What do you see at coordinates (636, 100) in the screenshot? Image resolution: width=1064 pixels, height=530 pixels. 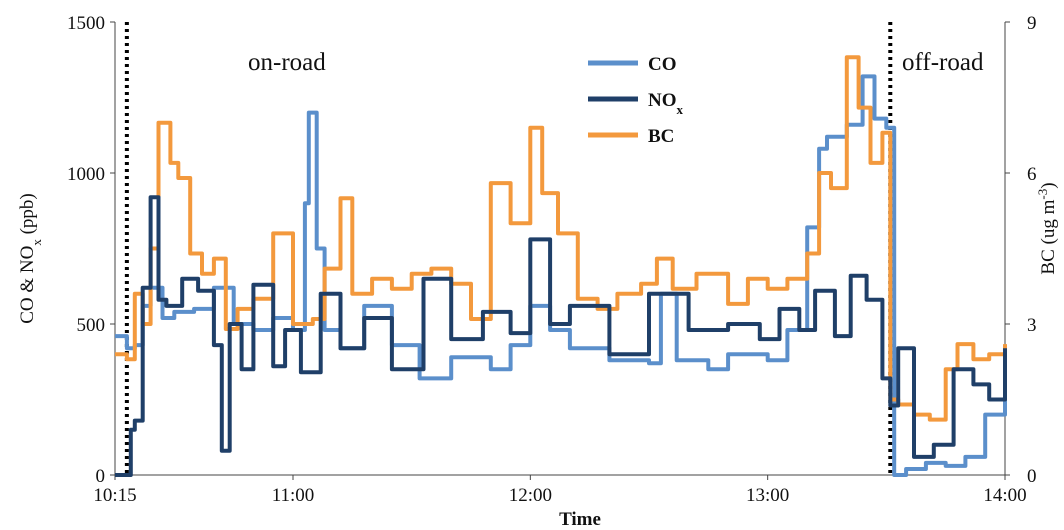 I see `legend: CO NOx BC` at bounding box center [636, 100].